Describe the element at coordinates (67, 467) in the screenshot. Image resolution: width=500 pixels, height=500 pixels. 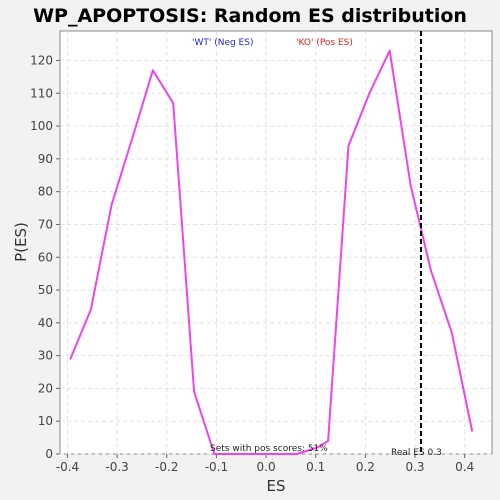
I see `x-tick-label: -0.4` at that location.